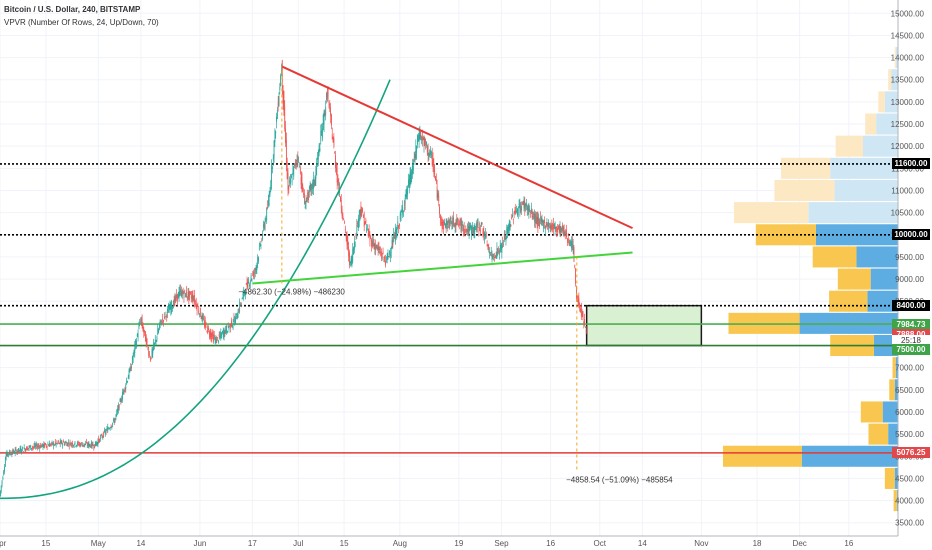 The height and width of the screenshot is (550, 932). I want to click on y-tick-label: 4500.00, so click(909, 478).